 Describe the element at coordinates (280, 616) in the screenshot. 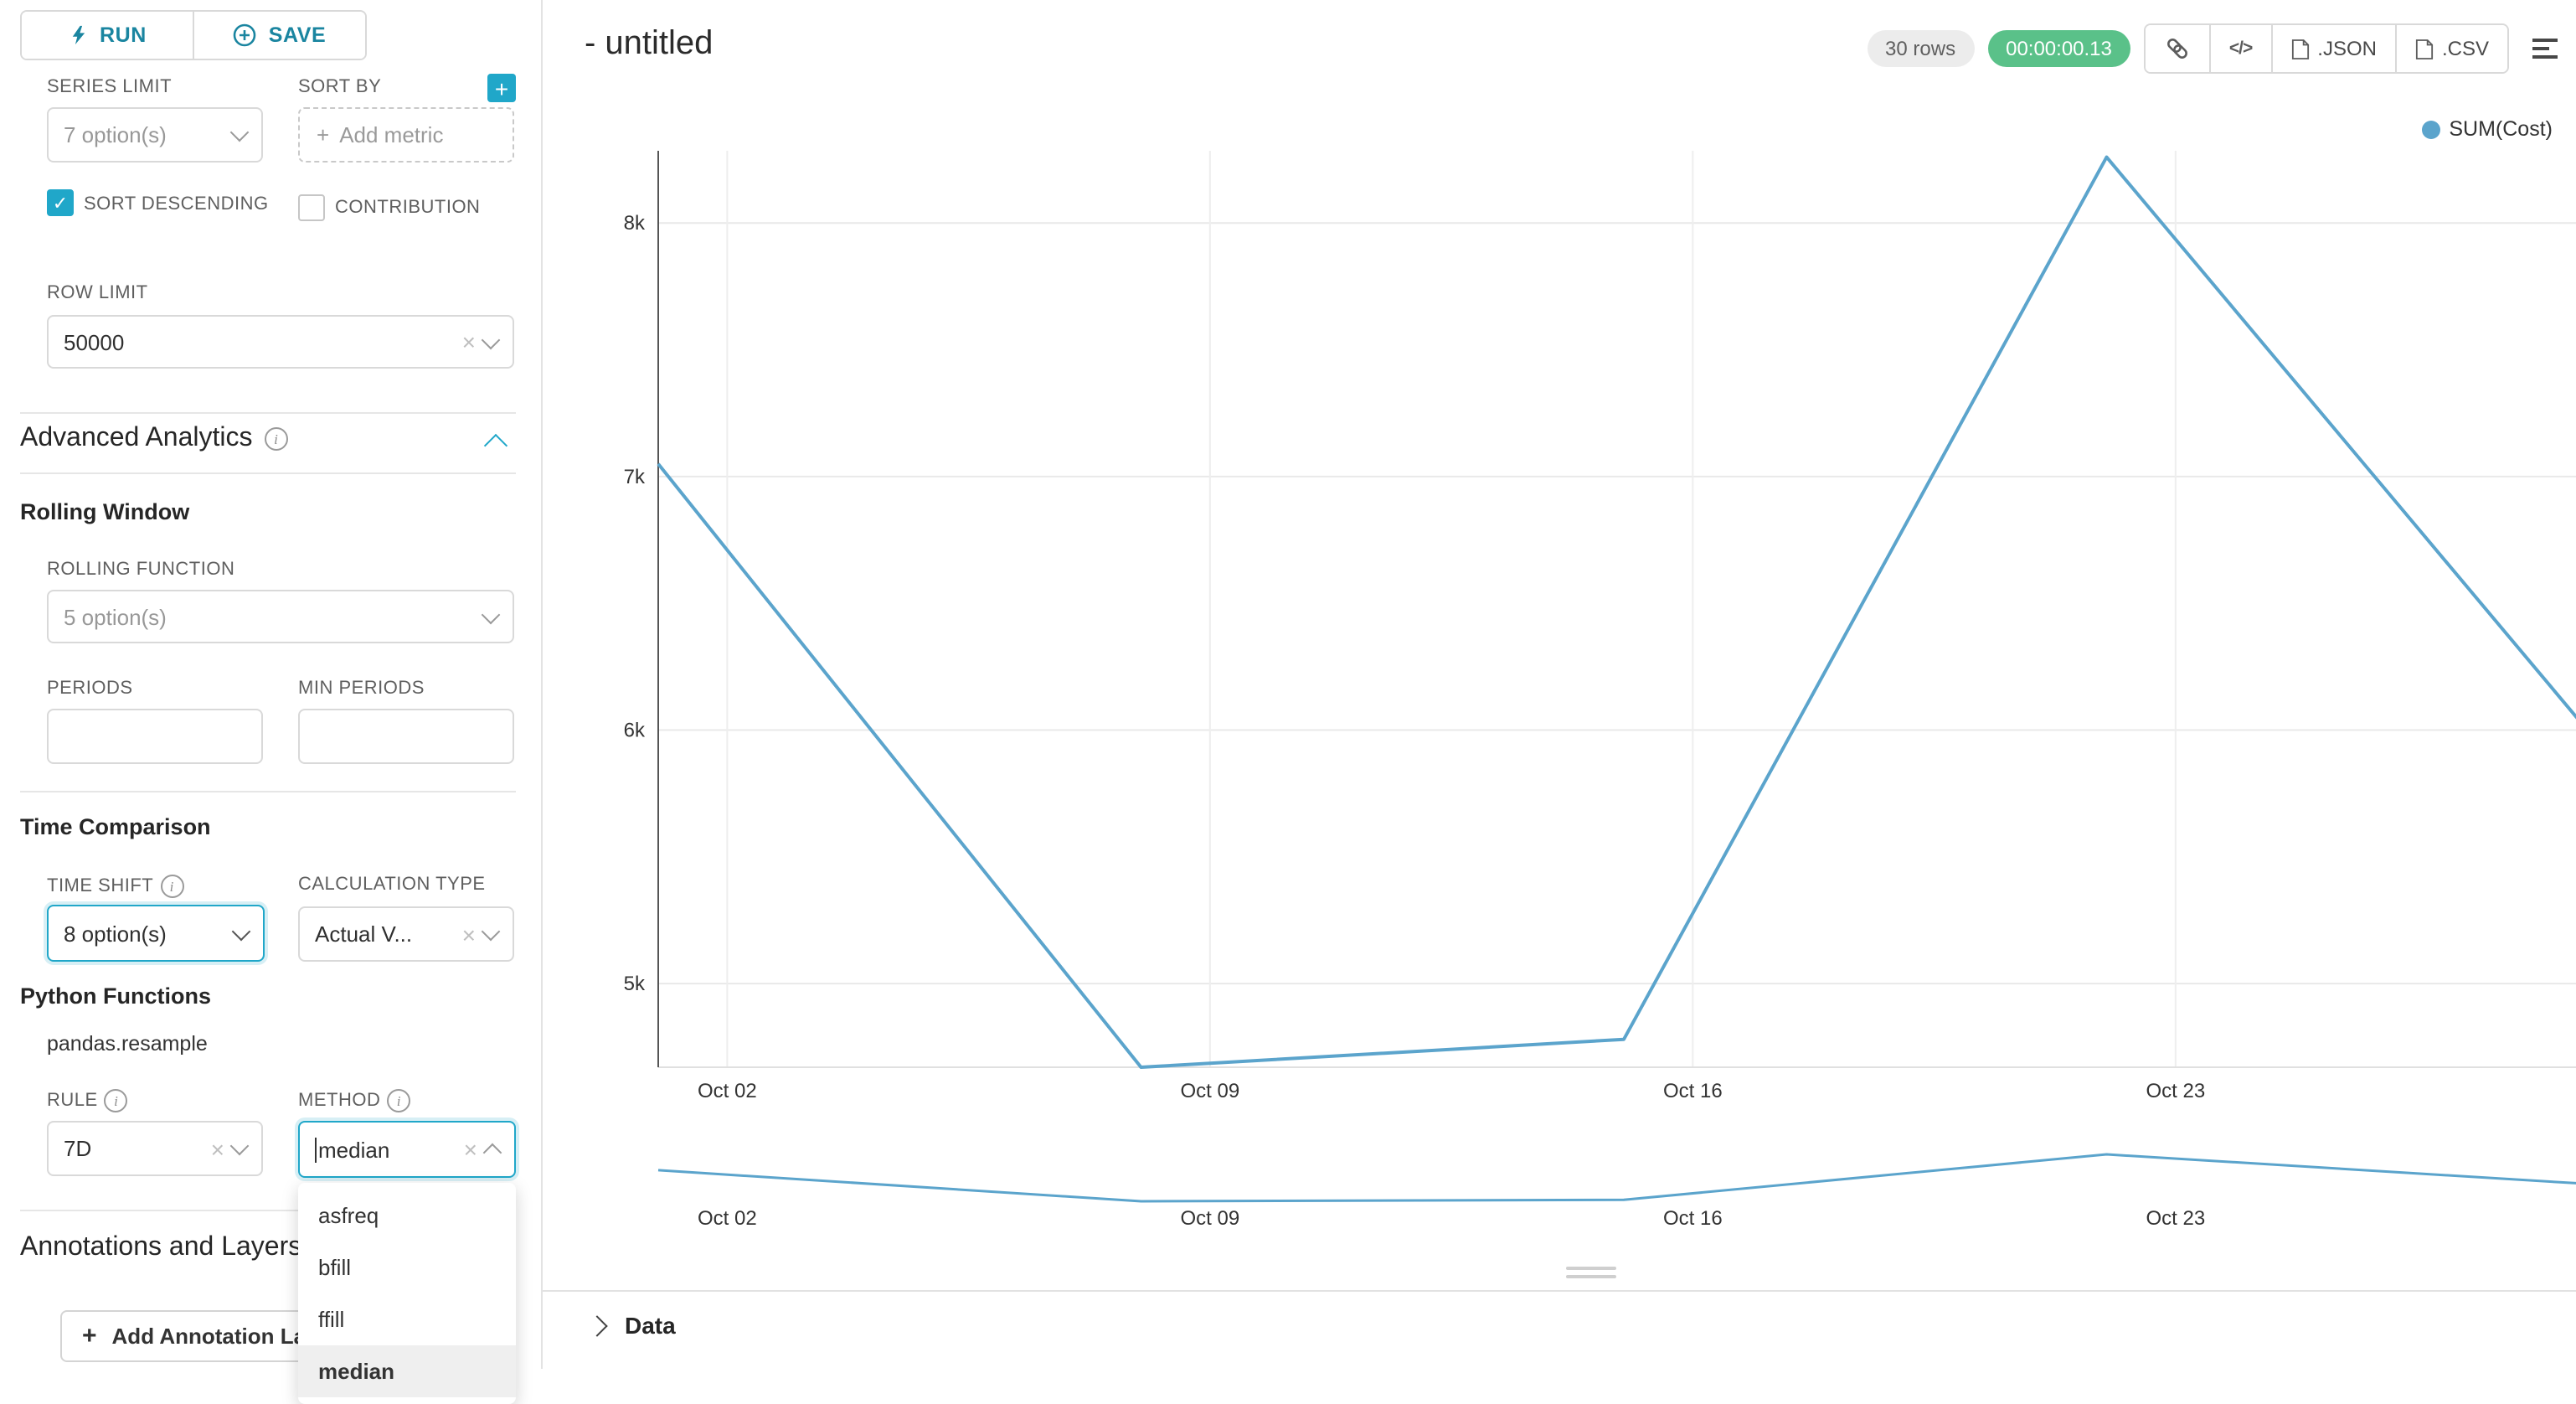

I see `rolling-function-select: 5 option(s)` at that location.